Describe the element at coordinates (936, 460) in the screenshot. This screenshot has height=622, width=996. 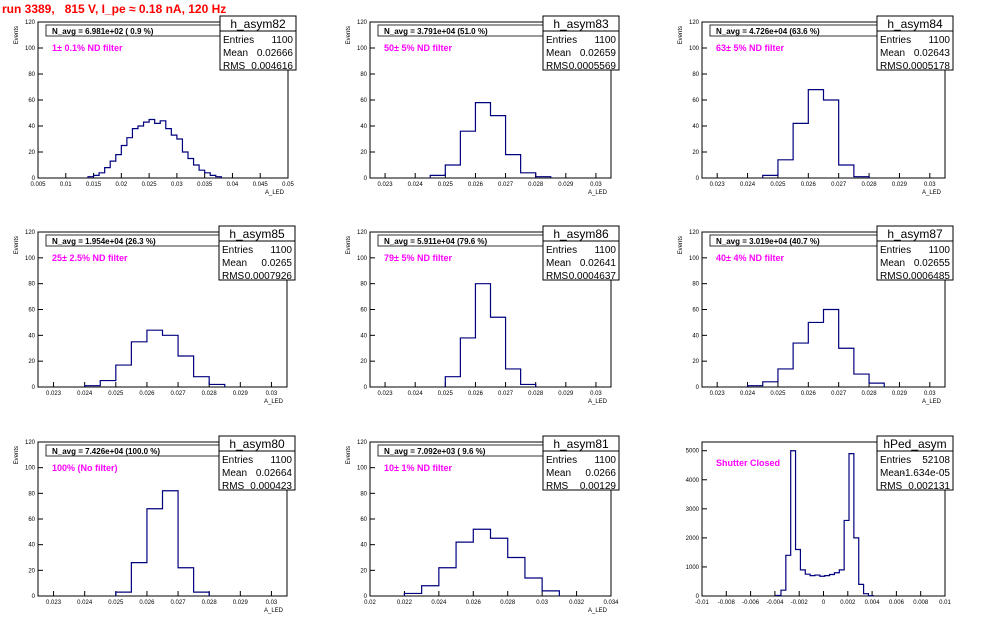
I see `stat-value-entries: 52108` at that location.